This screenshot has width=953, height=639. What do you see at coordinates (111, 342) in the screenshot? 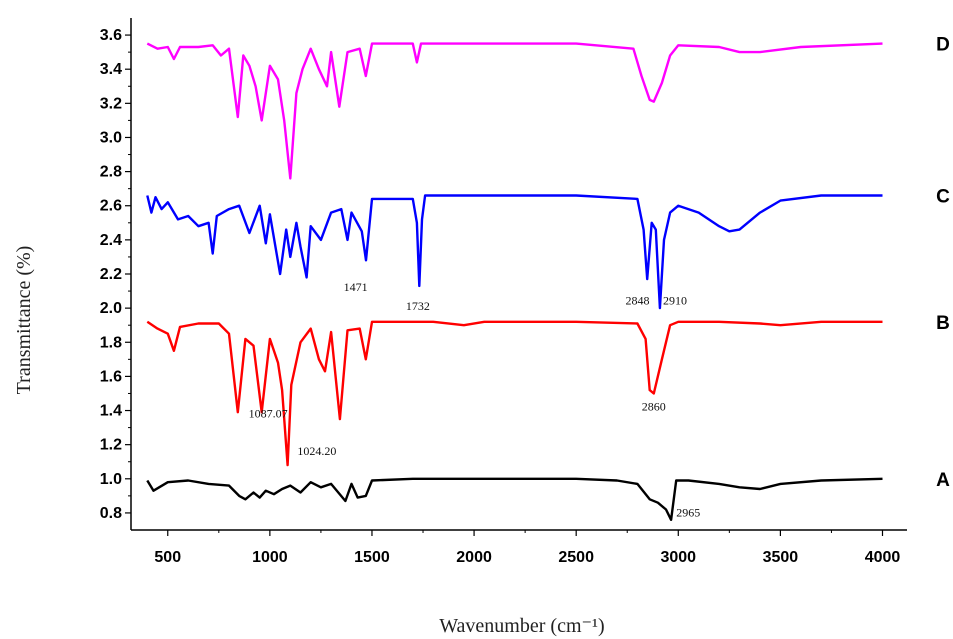
I see `y-tick-label: 1.8` at bounding box center [111, 342].